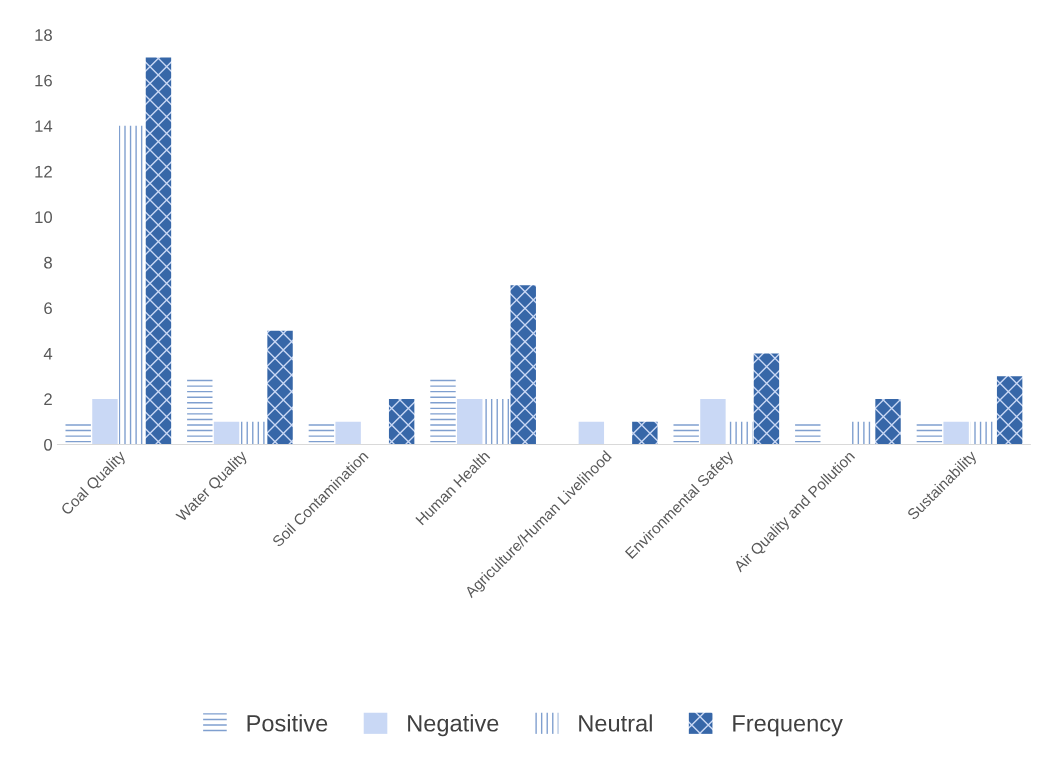 Image resolution: width=1046 pixels, height=773 pixels. Describe the element at coordinates (43, 171) in the screenshot. I see `y-tick-label: 12` at that location.